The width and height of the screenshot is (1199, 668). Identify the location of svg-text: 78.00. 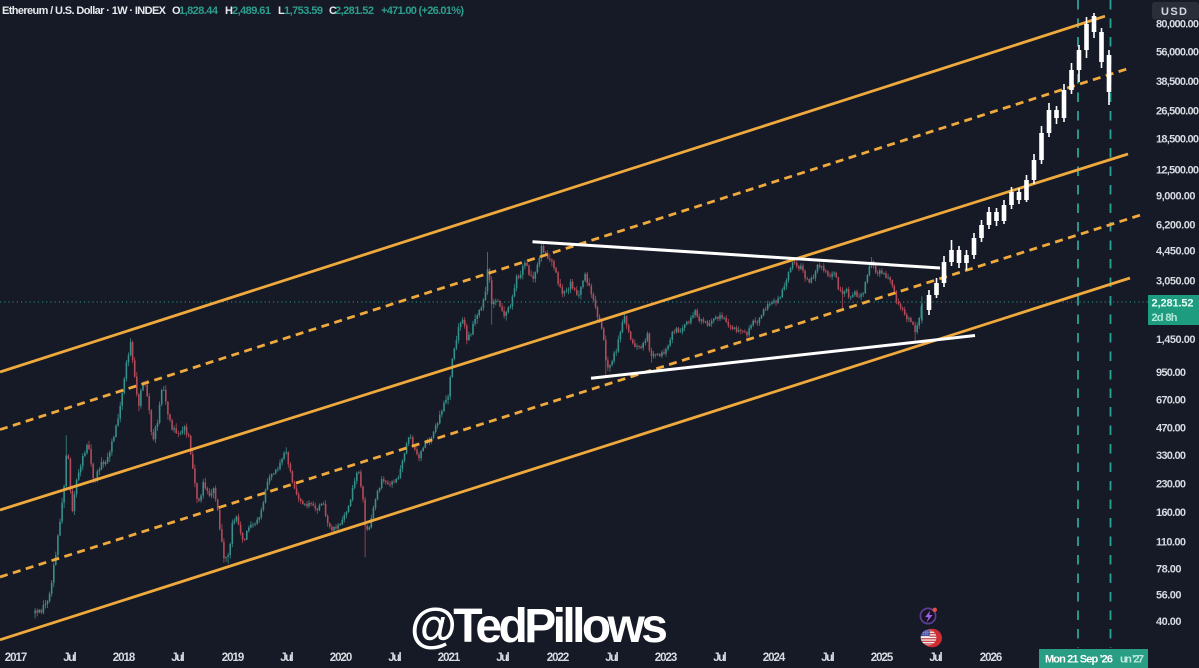
(1169, 570).